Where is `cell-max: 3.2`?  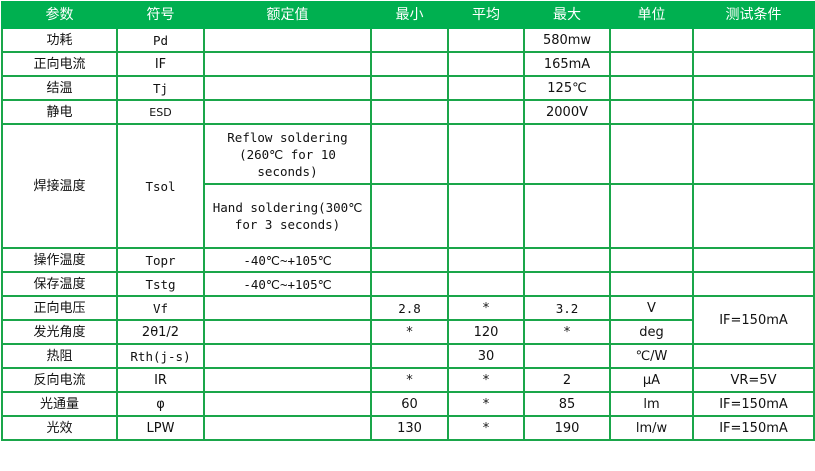
cell-max: 3.2 is located at coordinates (567, 308).